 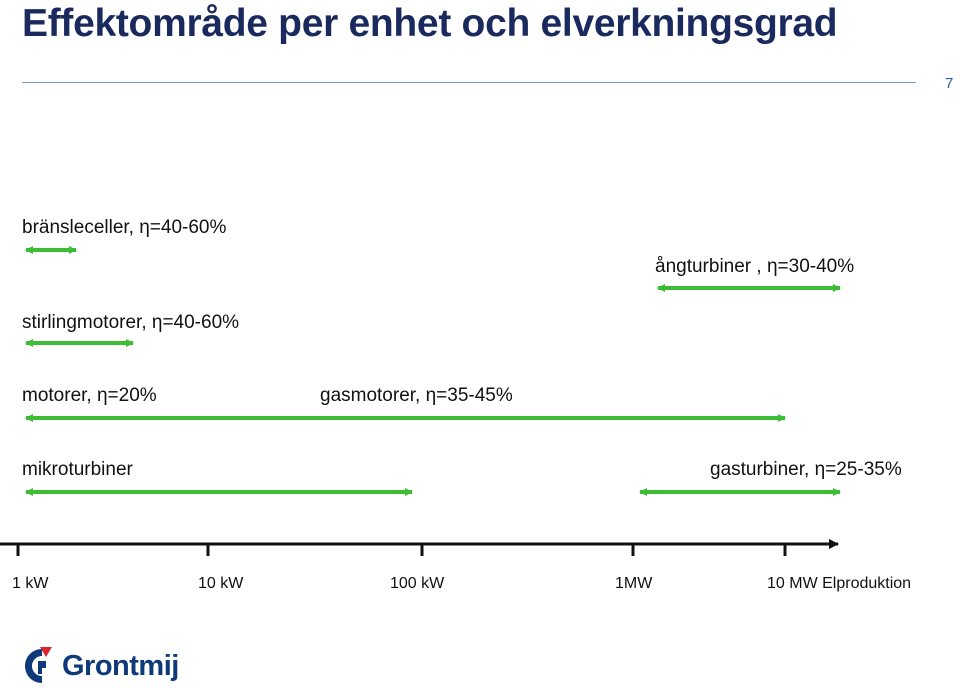 I want to click on axis-label-10kw: 10 kW, so click(x=221, y=583).